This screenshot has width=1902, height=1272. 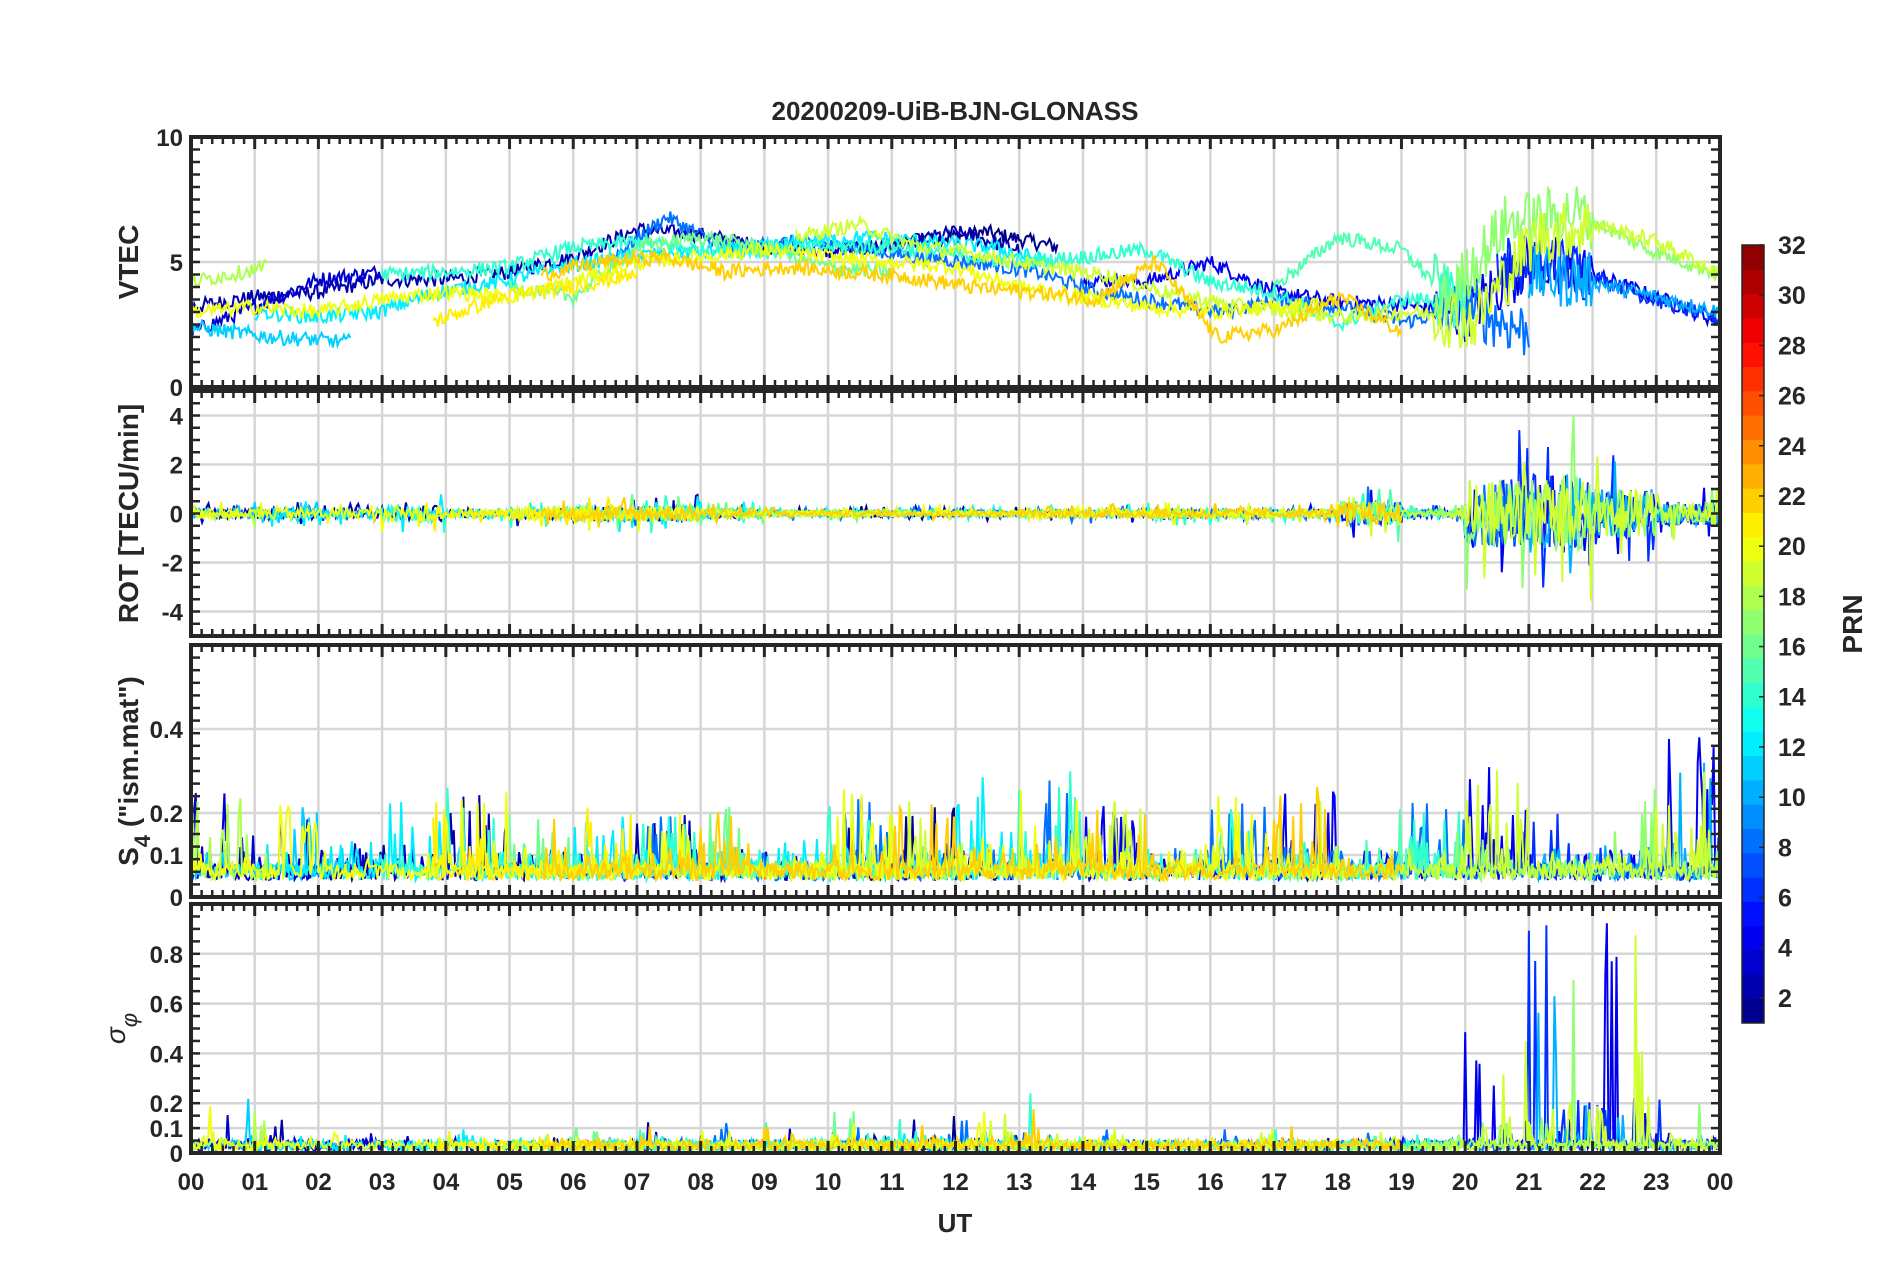 I want to click on x-tick-label: 01, so click(x=254, y=1182).